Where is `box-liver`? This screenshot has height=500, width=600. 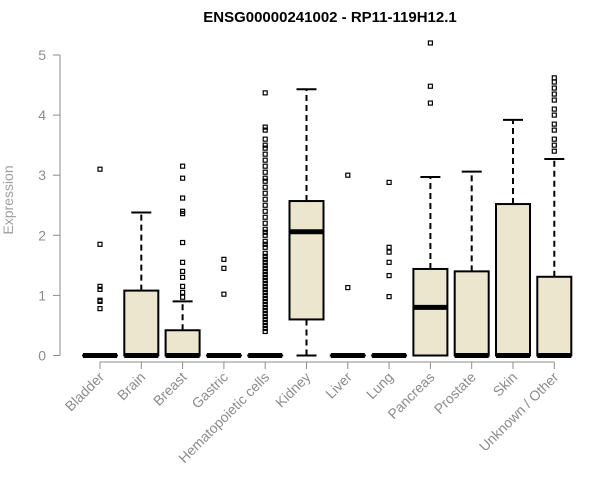 box-liver is located at coordinates (347, 265).